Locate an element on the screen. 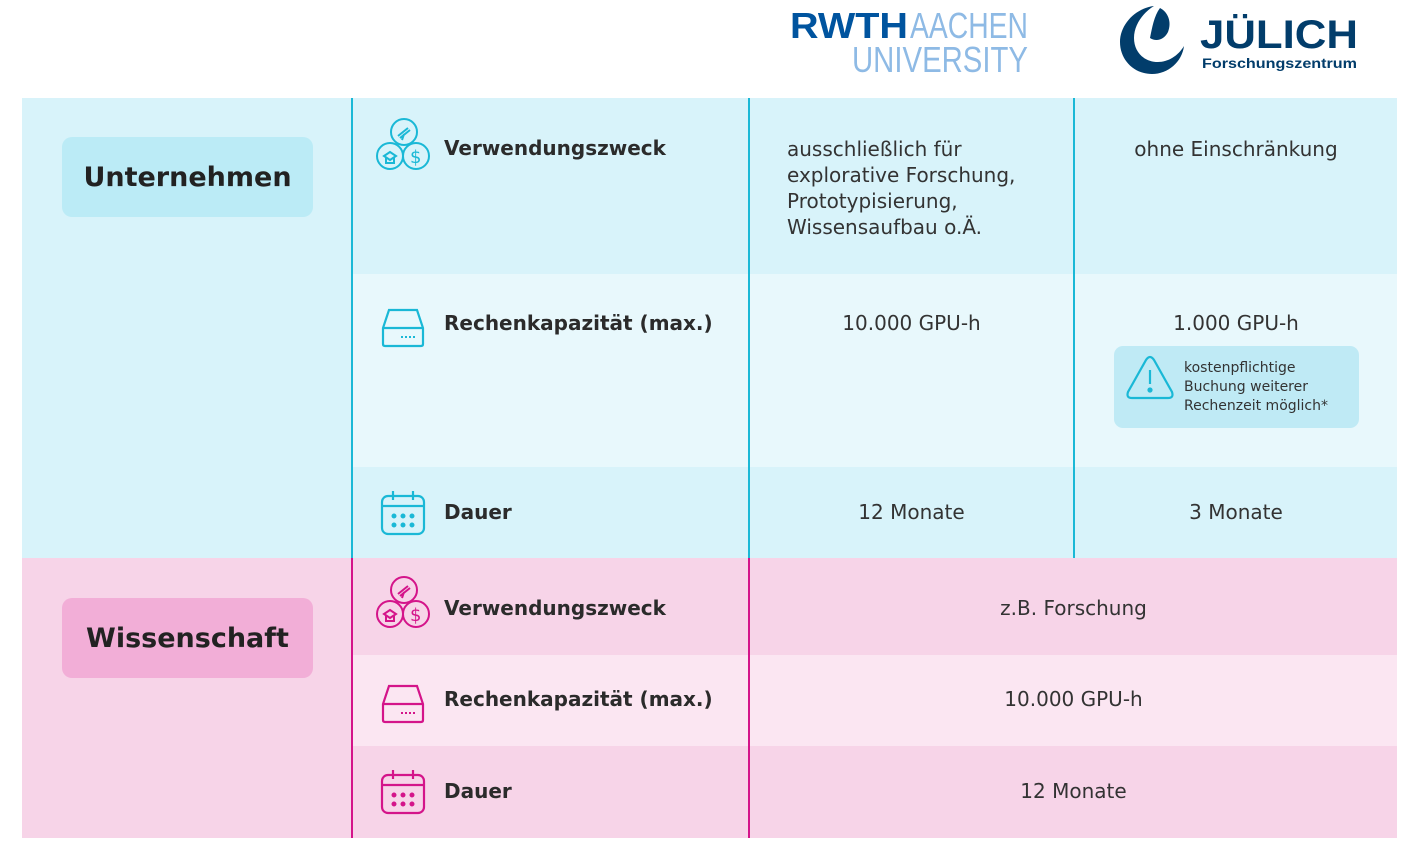  svg-text: AACHEN is located at coordinates (969, 27).